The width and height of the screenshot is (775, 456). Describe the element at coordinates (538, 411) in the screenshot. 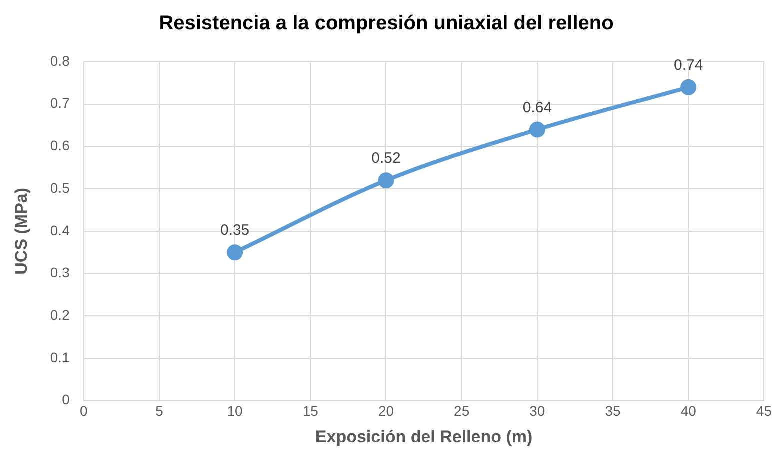

I see `x-tick-label: 30` at that location.